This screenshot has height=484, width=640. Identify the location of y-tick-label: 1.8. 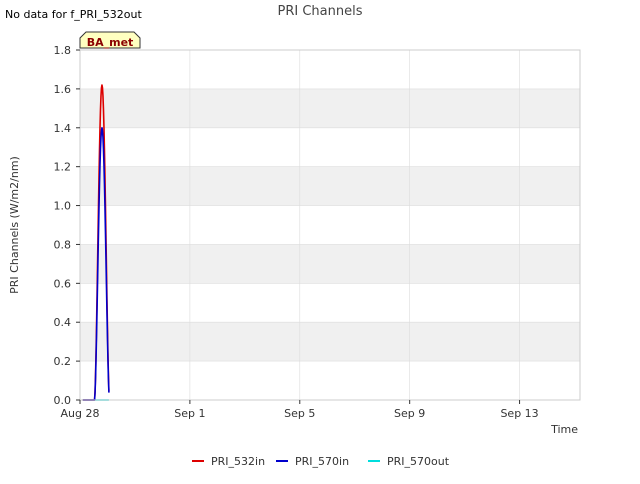
(63, 50).